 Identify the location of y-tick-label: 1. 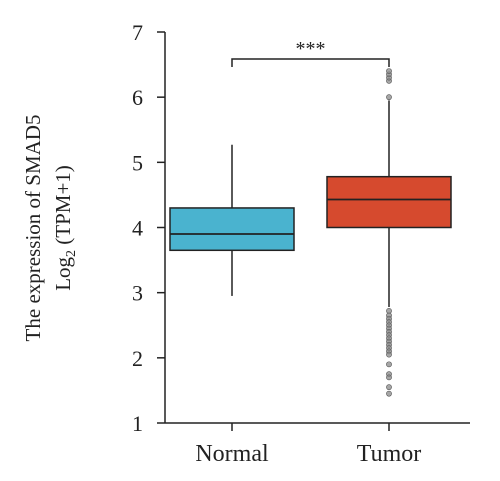
(137, 423).